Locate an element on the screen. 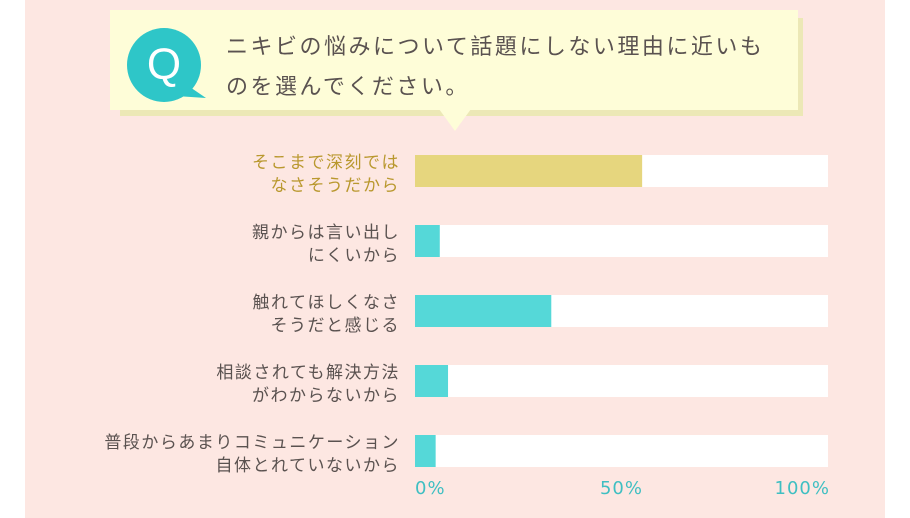 The image size is (910, 518). category-label: そこまで深刻では is located at coordinates (326, 163).